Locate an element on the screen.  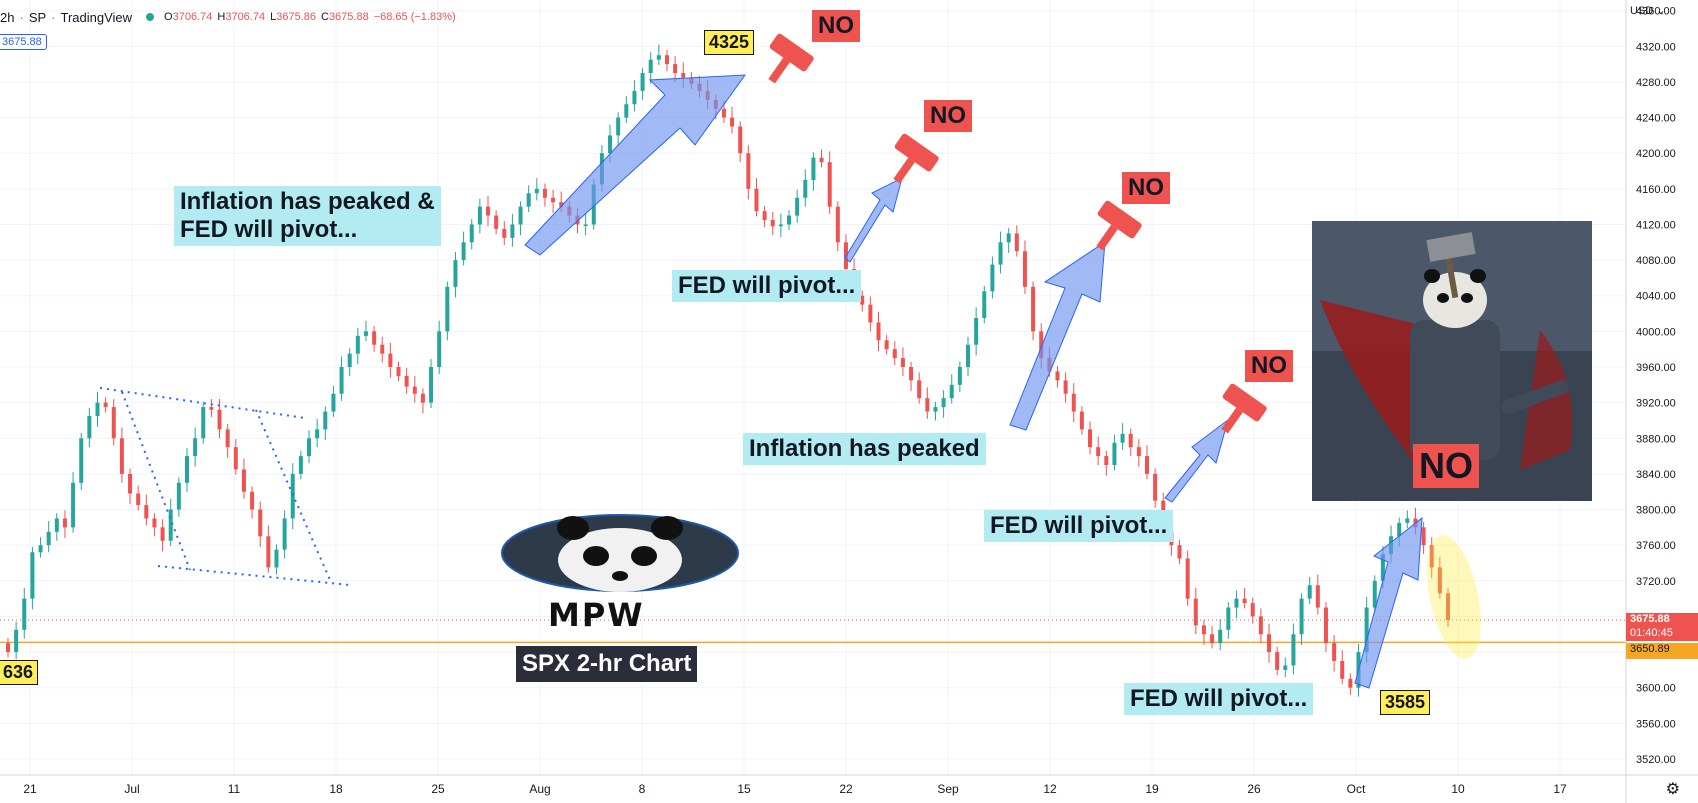
annotation-inflation-peaked: Inflation has peaked is located at coordinates (864, 449).